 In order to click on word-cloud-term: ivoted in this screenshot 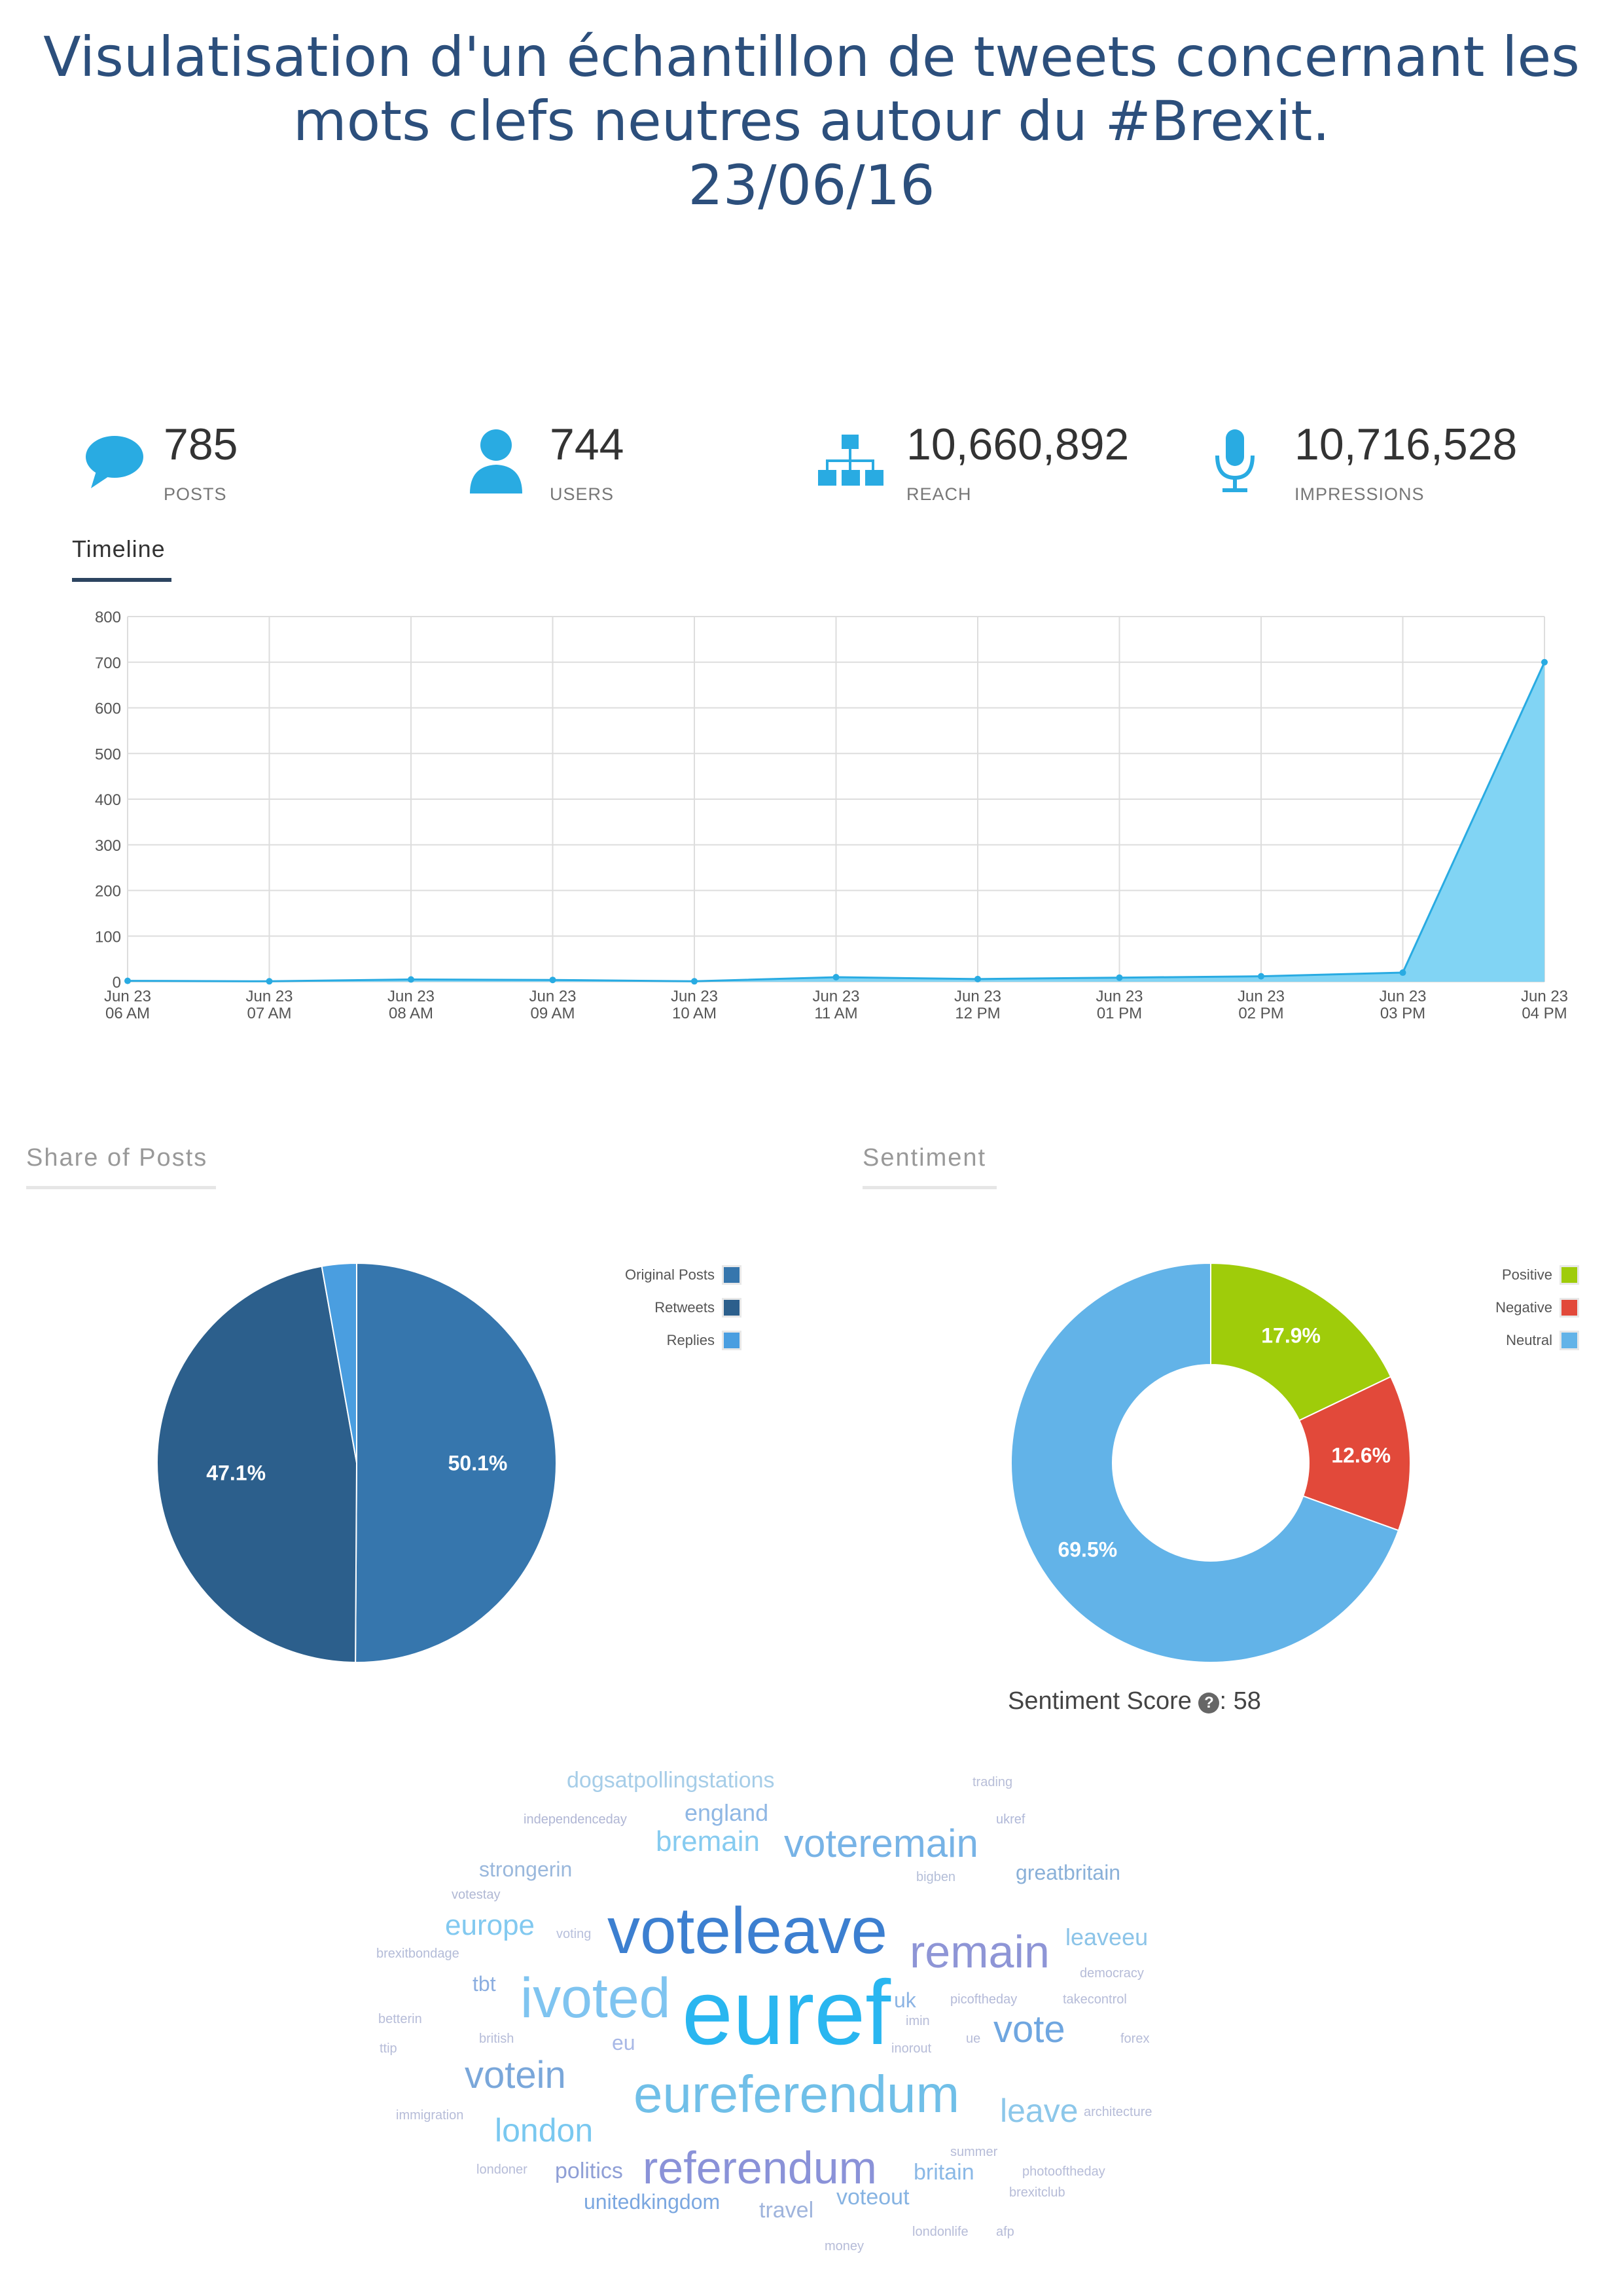, I will do `click(595, 1998)`.